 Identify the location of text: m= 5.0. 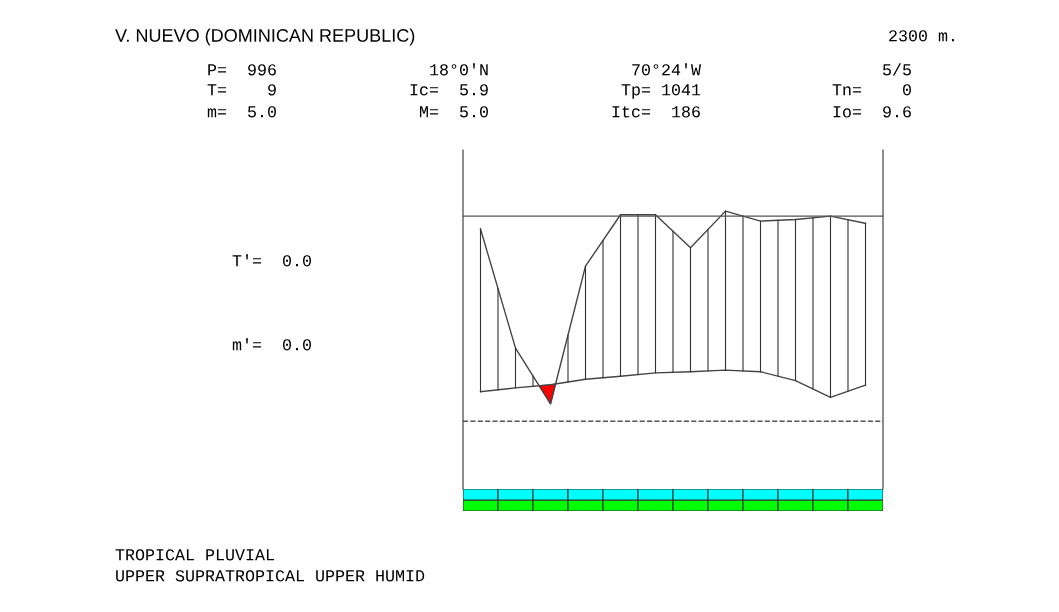
(241, 112).